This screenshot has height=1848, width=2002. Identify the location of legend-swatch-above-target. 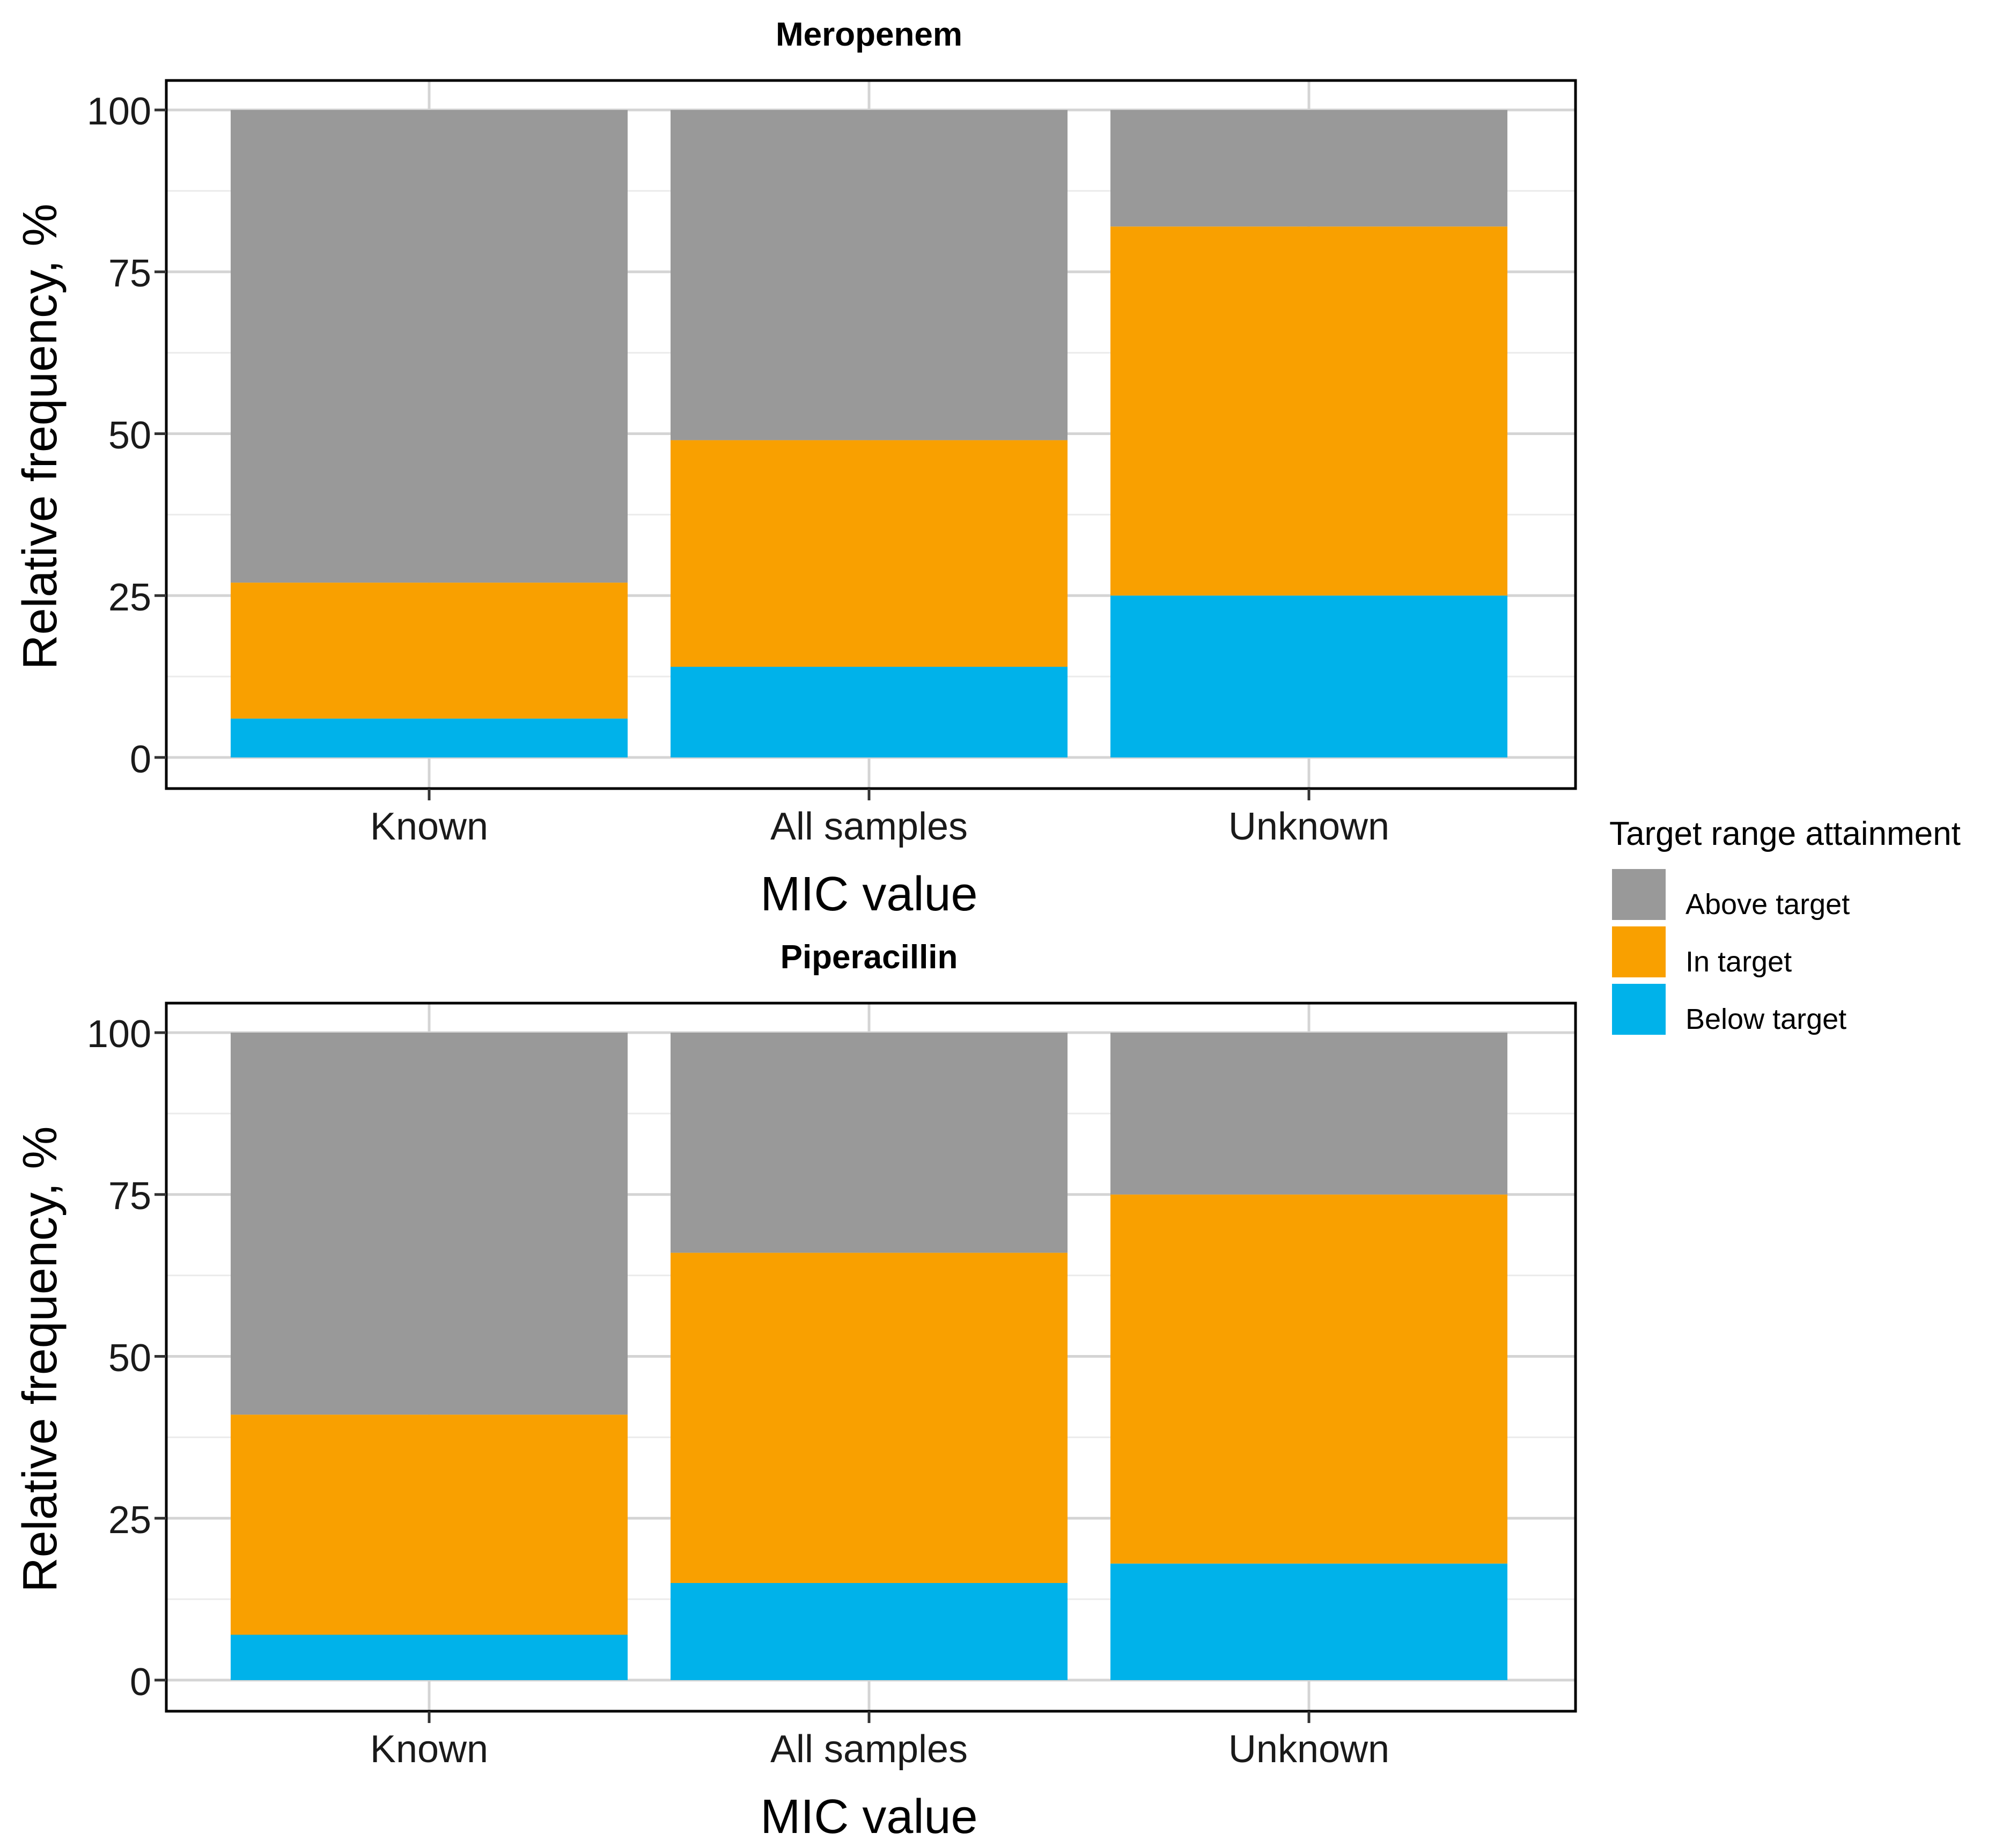
(1639, 894).